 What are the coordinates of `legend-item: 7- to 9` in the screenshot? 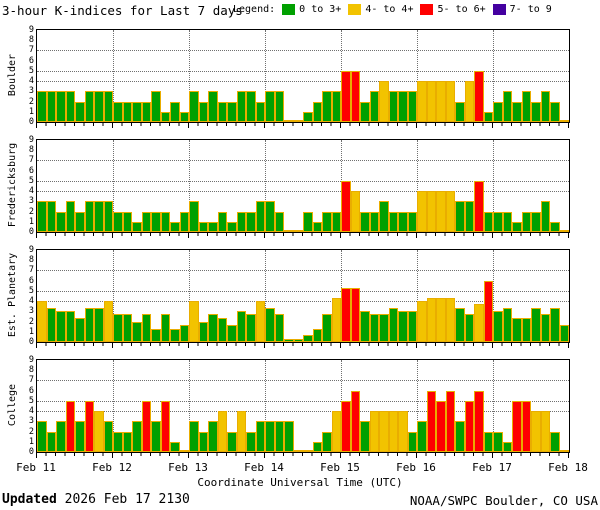 It's located at (522, 9).